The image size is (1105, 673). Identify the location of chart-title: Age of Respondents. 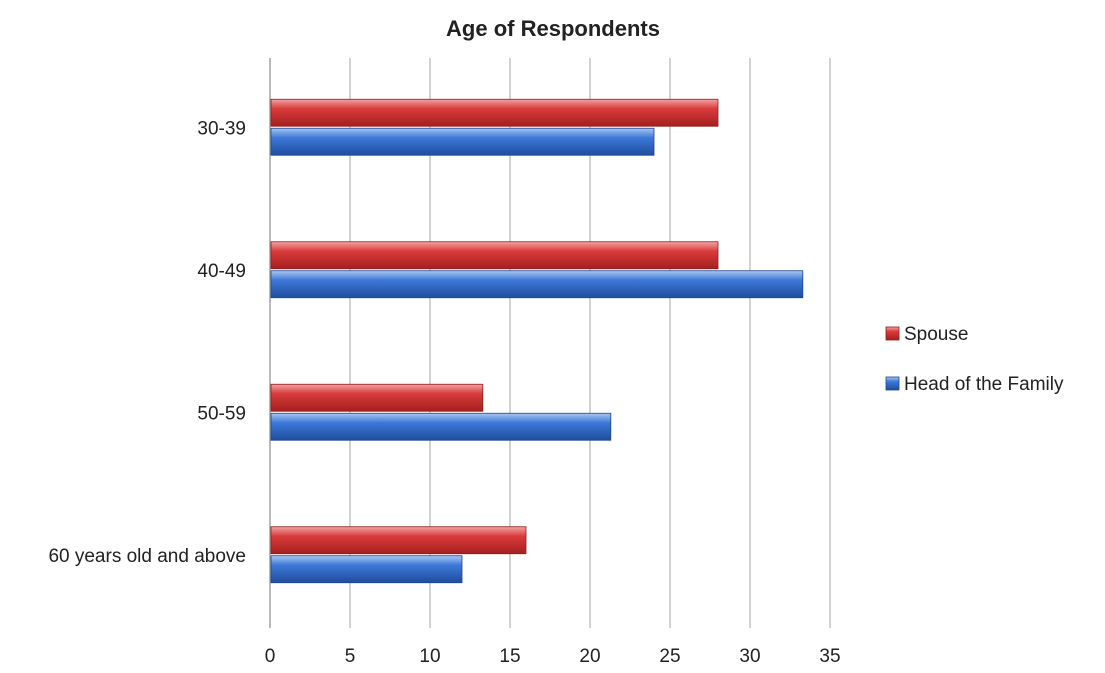
(553, 28).